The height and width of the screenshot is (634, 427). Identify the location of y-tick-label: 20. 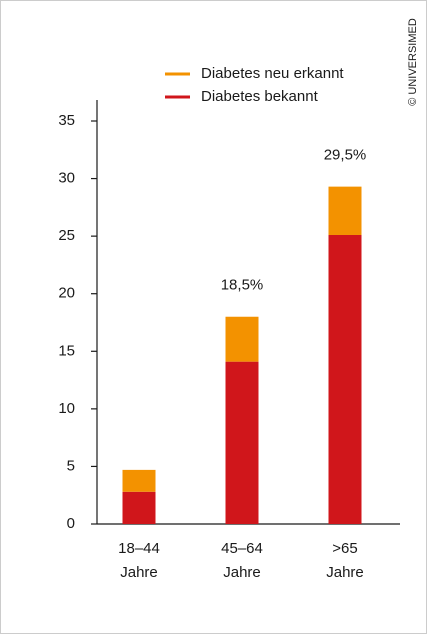
(66, 293).